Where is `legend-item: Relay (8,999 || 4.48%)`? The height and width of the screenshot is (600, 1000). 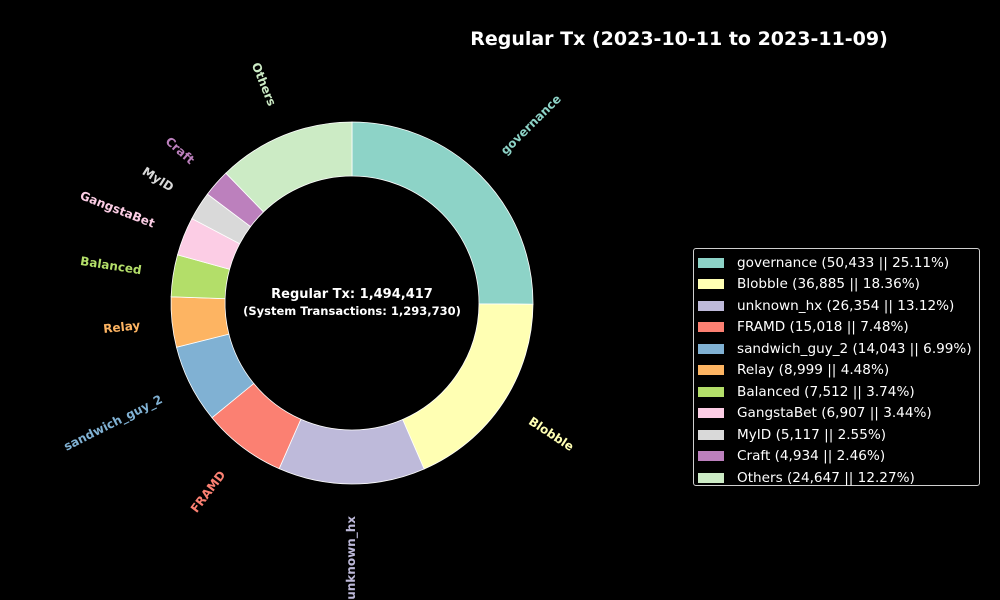
legend-item: Relay (8,999 || 4.48%) is located at coordinates (836, 371).